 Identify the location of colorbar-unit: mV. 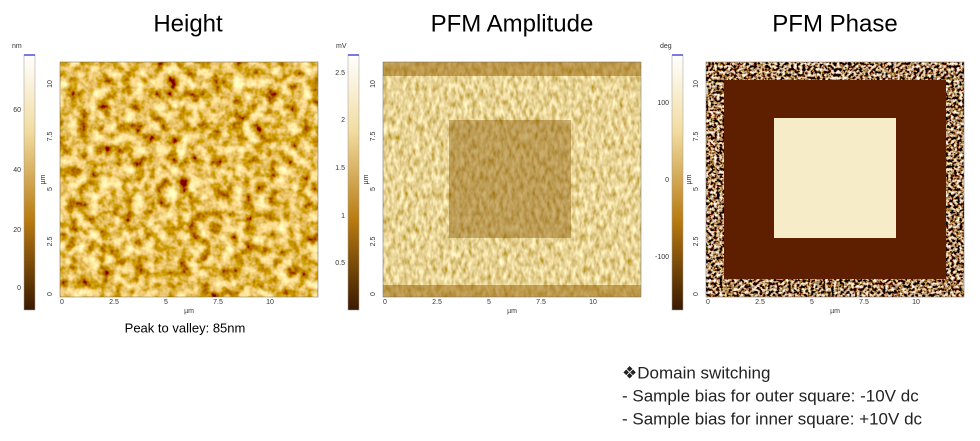
(341, 46).